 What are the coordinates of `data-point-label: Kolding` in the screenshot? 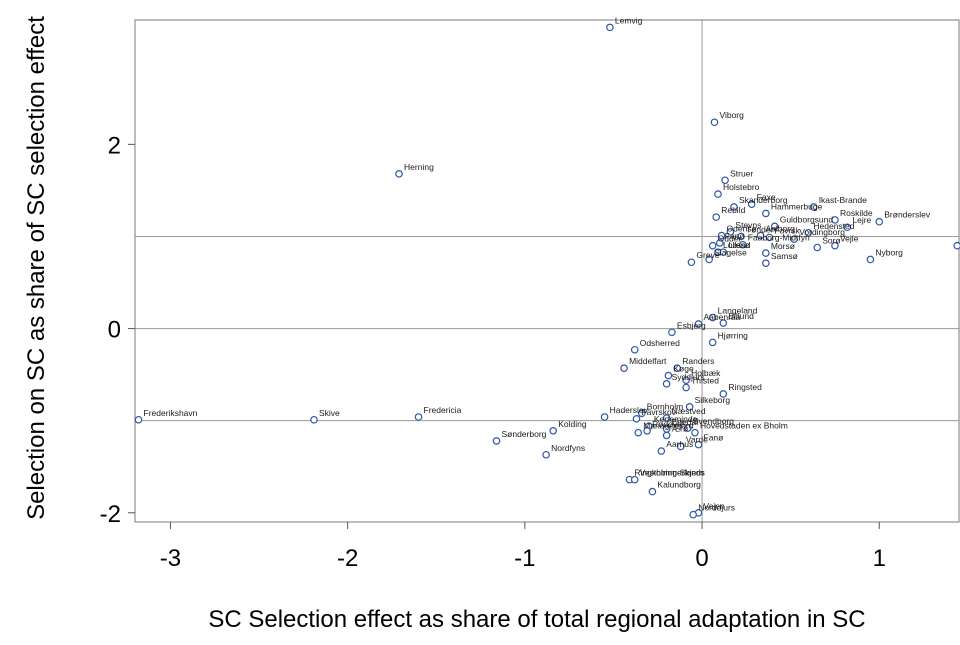 It's located at (572, 424).